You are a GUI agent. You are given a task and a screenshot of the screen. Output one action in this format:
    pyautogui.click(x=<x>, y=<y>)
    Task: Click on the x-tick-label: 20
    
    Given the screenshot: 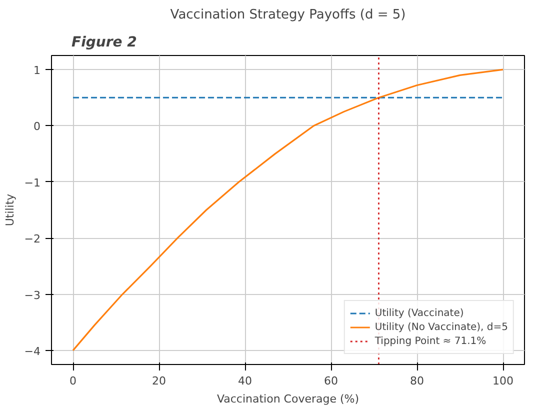 What is the action you would take?
    pyautogui.click(x=159, y=381)
    